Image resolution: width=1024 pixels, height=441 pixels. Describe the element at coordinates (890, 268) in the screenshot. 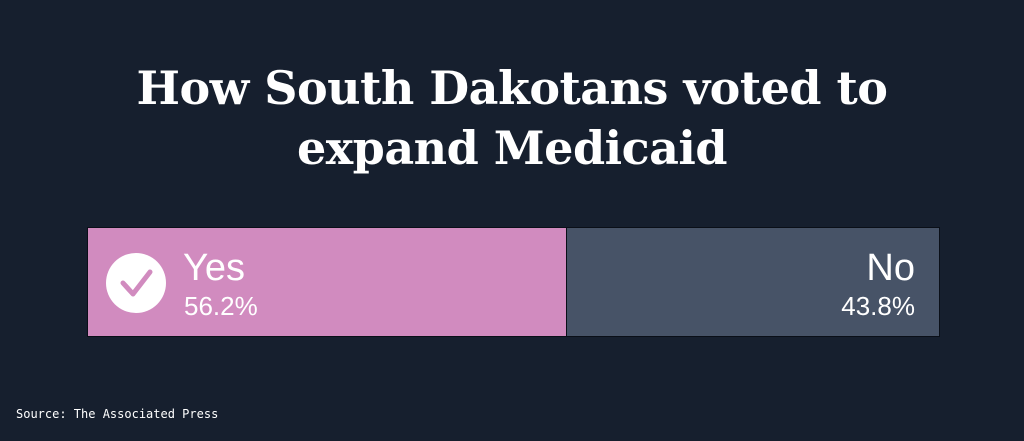

I see `no-label: No` at that location.